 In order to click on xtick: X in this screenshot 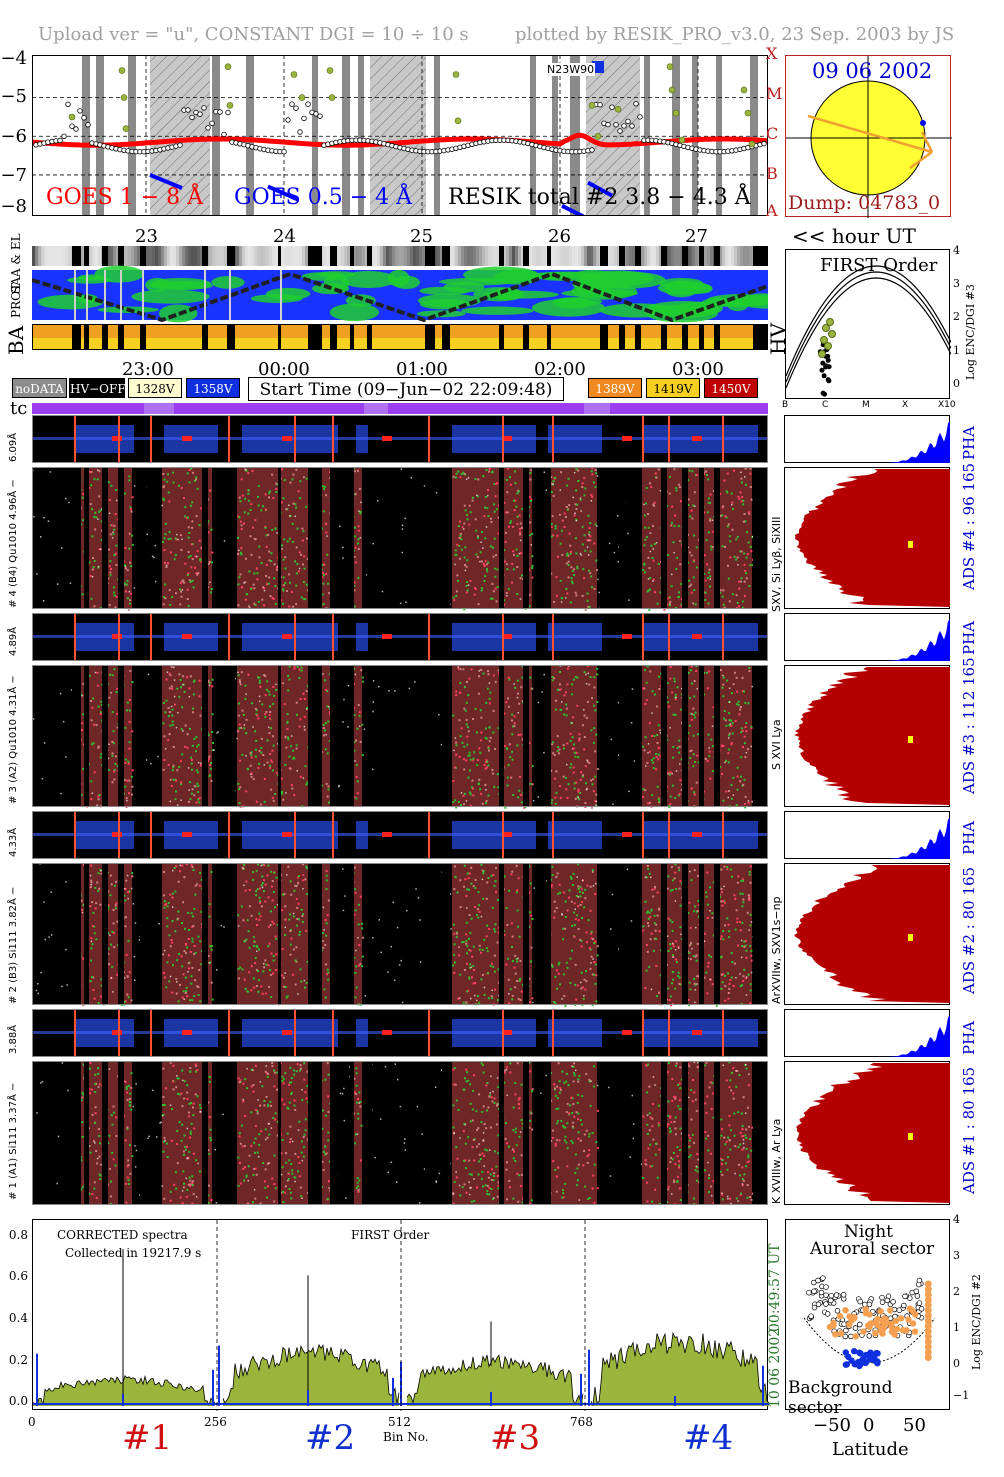, I will do `click(905, 405)`.